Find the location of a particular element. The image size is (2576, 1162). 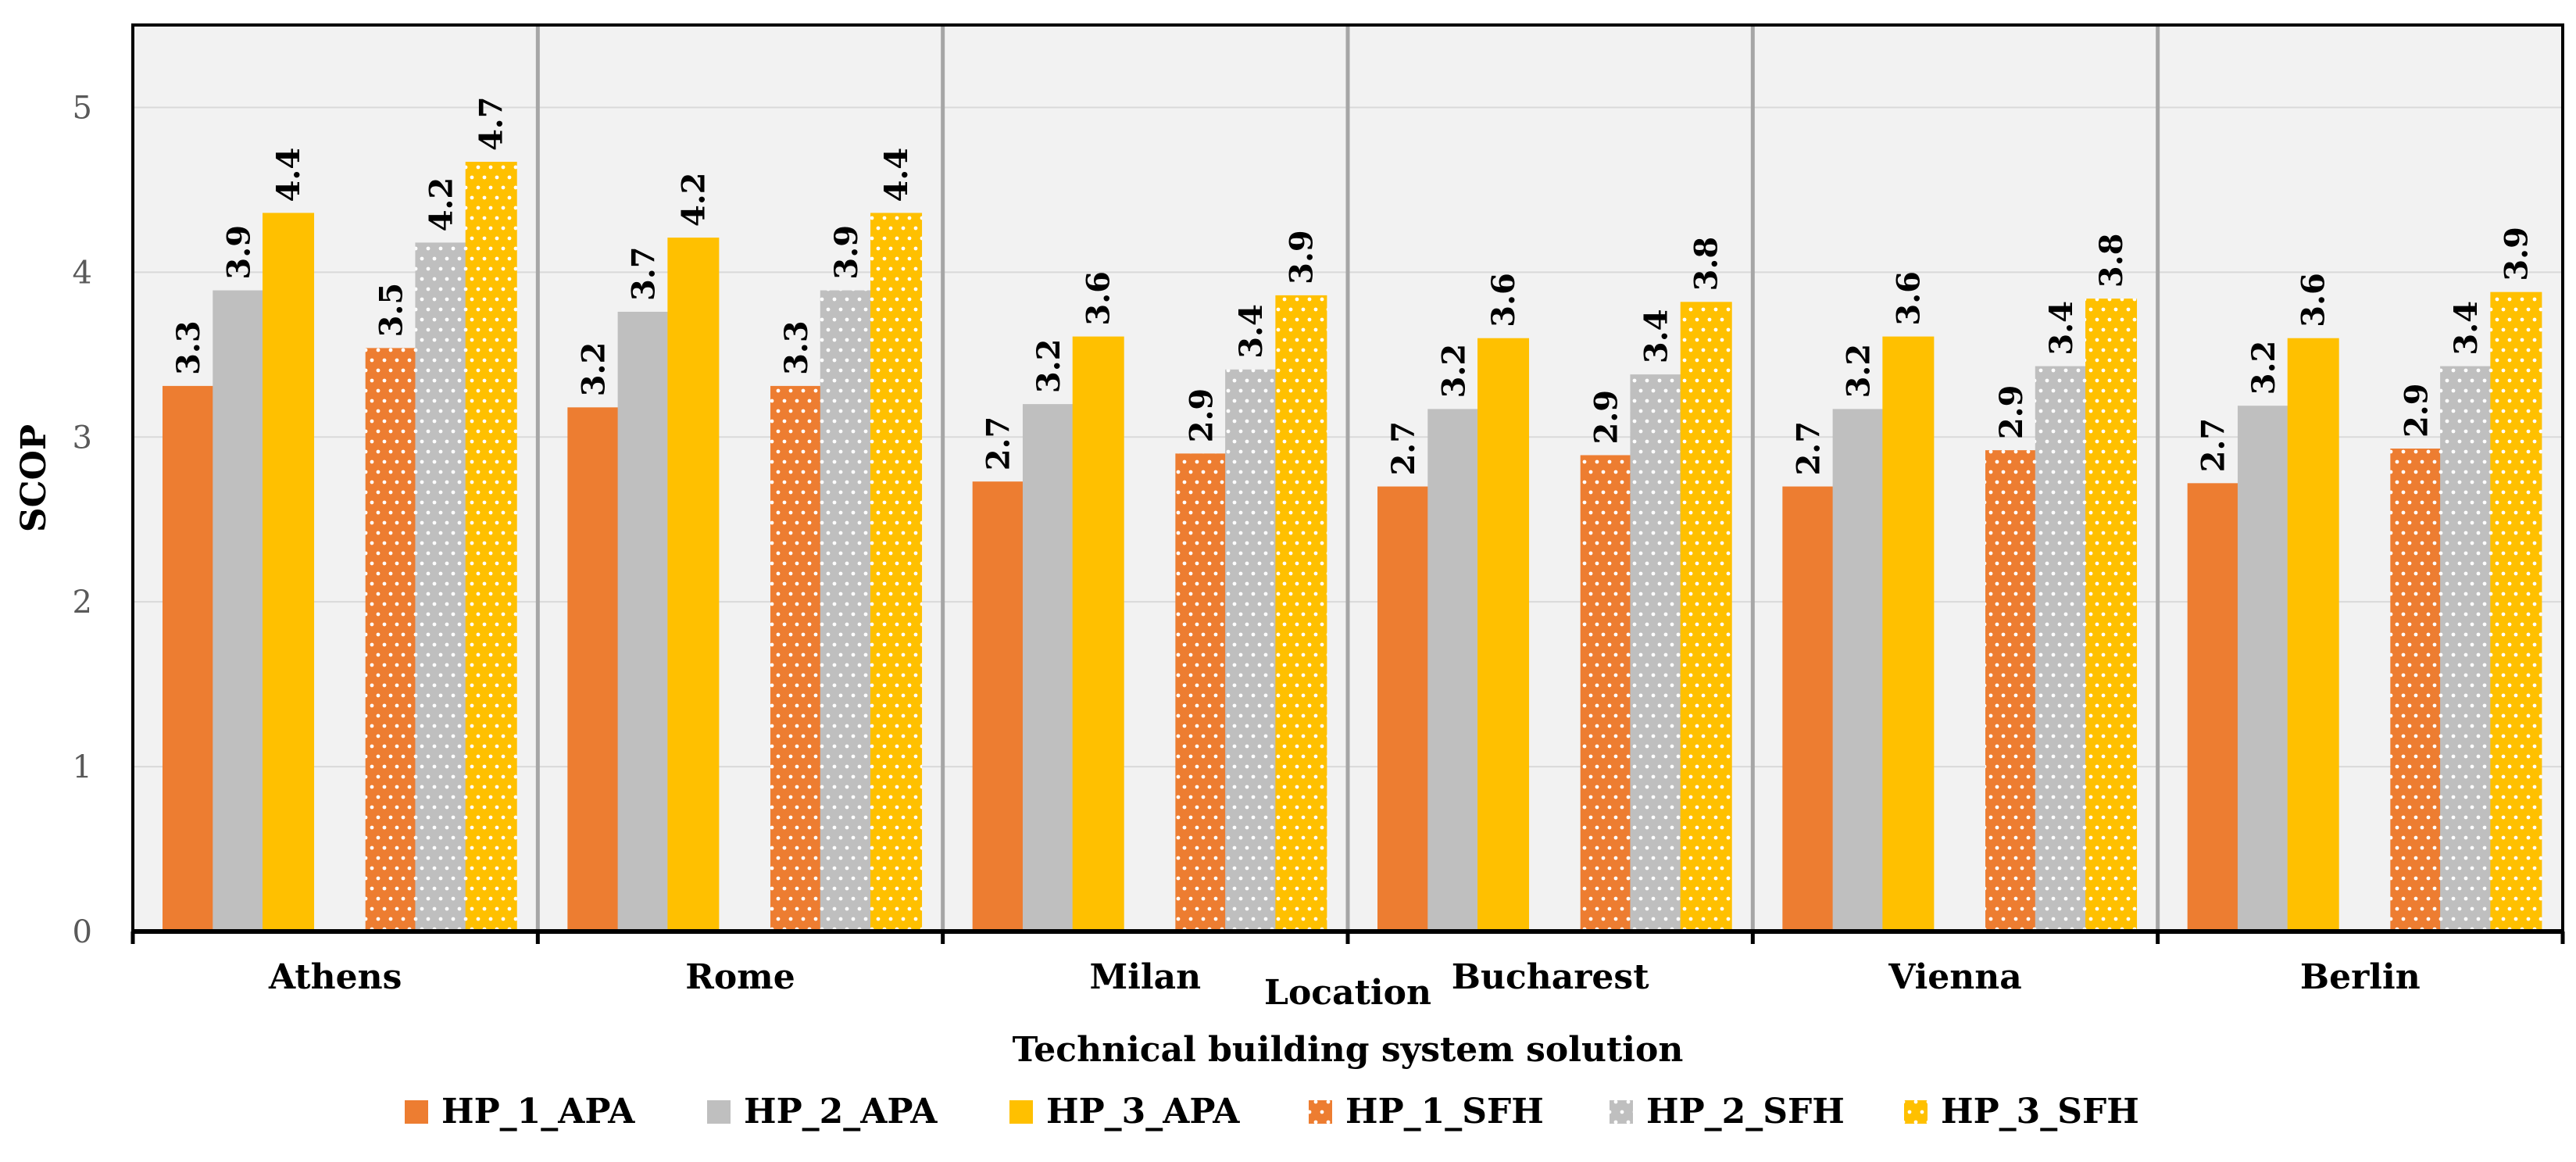

bar-hp-1-apa-bucharest is located at coordinates (1404, 708).